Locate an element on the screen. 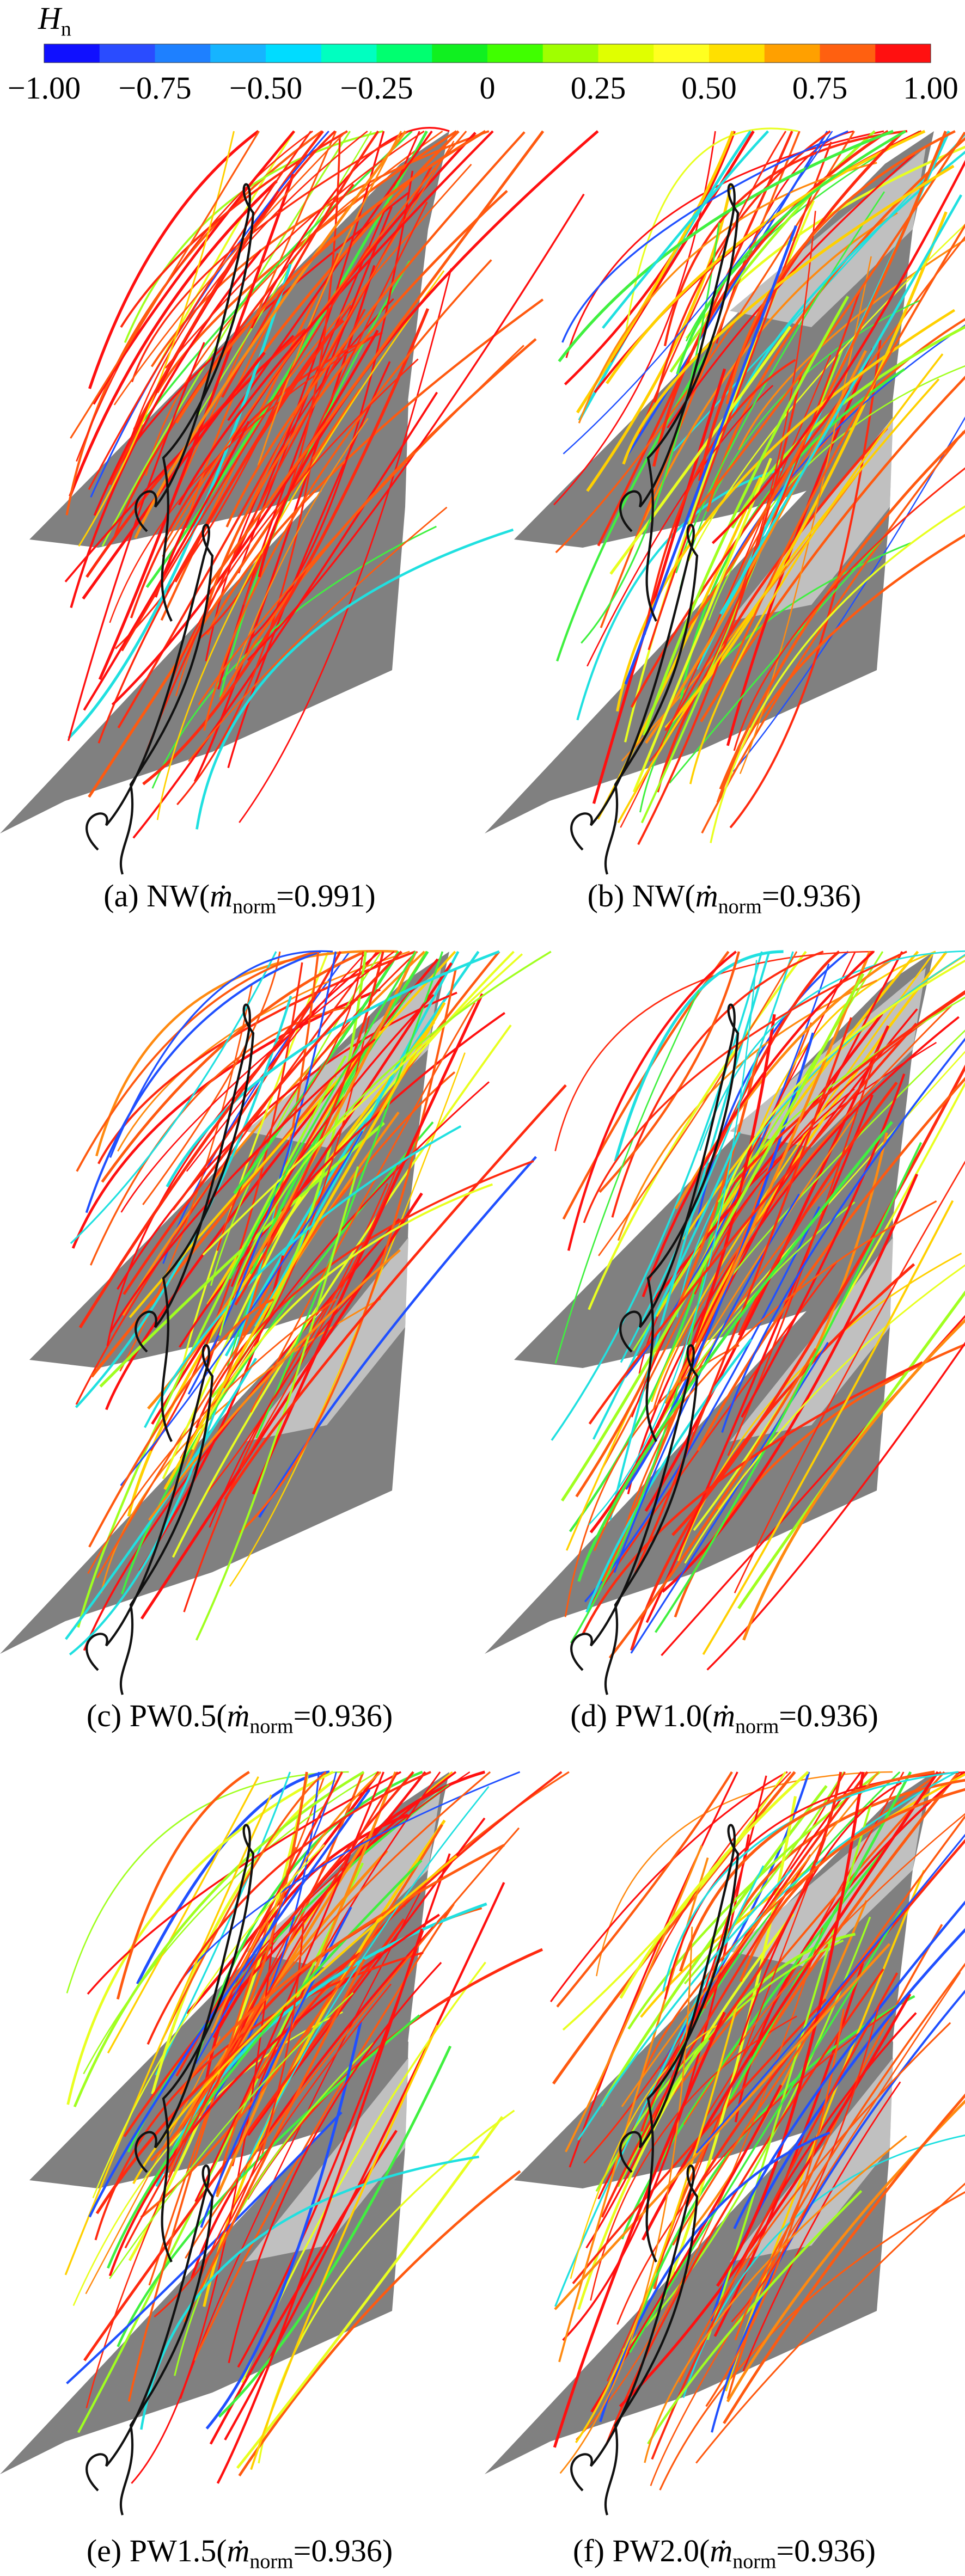 This screenshot has height=2576, width=965. panel-caption: (a) NW(ṁnorm=0.991) is located at coordinates (239, 898).